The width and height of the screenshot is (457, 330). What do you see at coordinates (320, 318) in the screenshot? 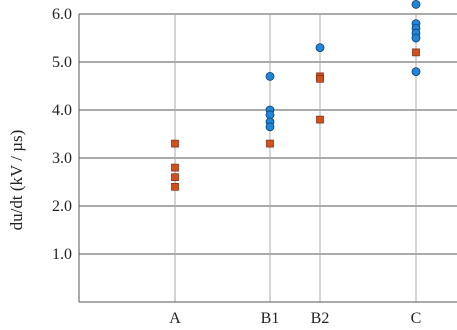
I see `x-tick-label: B2` at bounding box center [320, 318].